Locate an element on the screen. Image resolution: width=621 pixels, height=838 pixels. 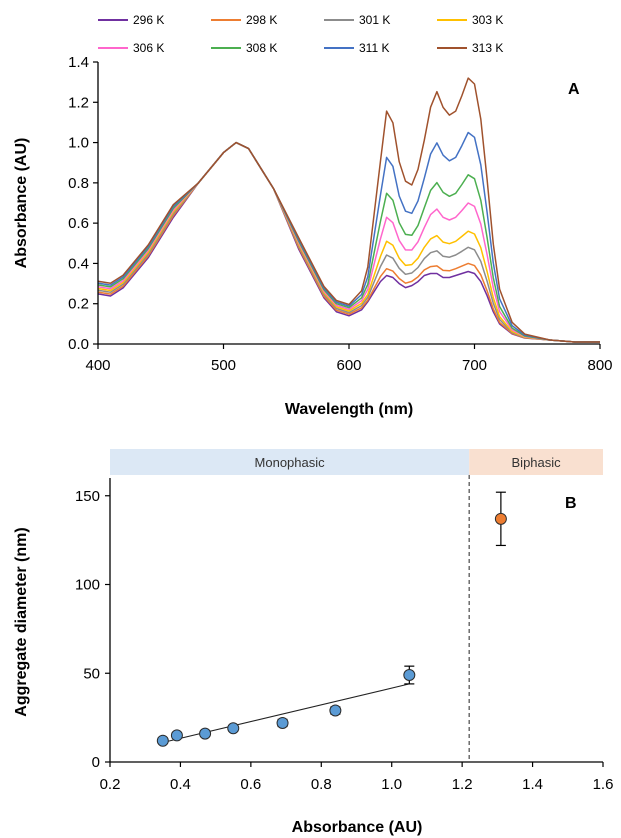
chart-b-y-tick-label: 50 is located at coordinates (91, 673).